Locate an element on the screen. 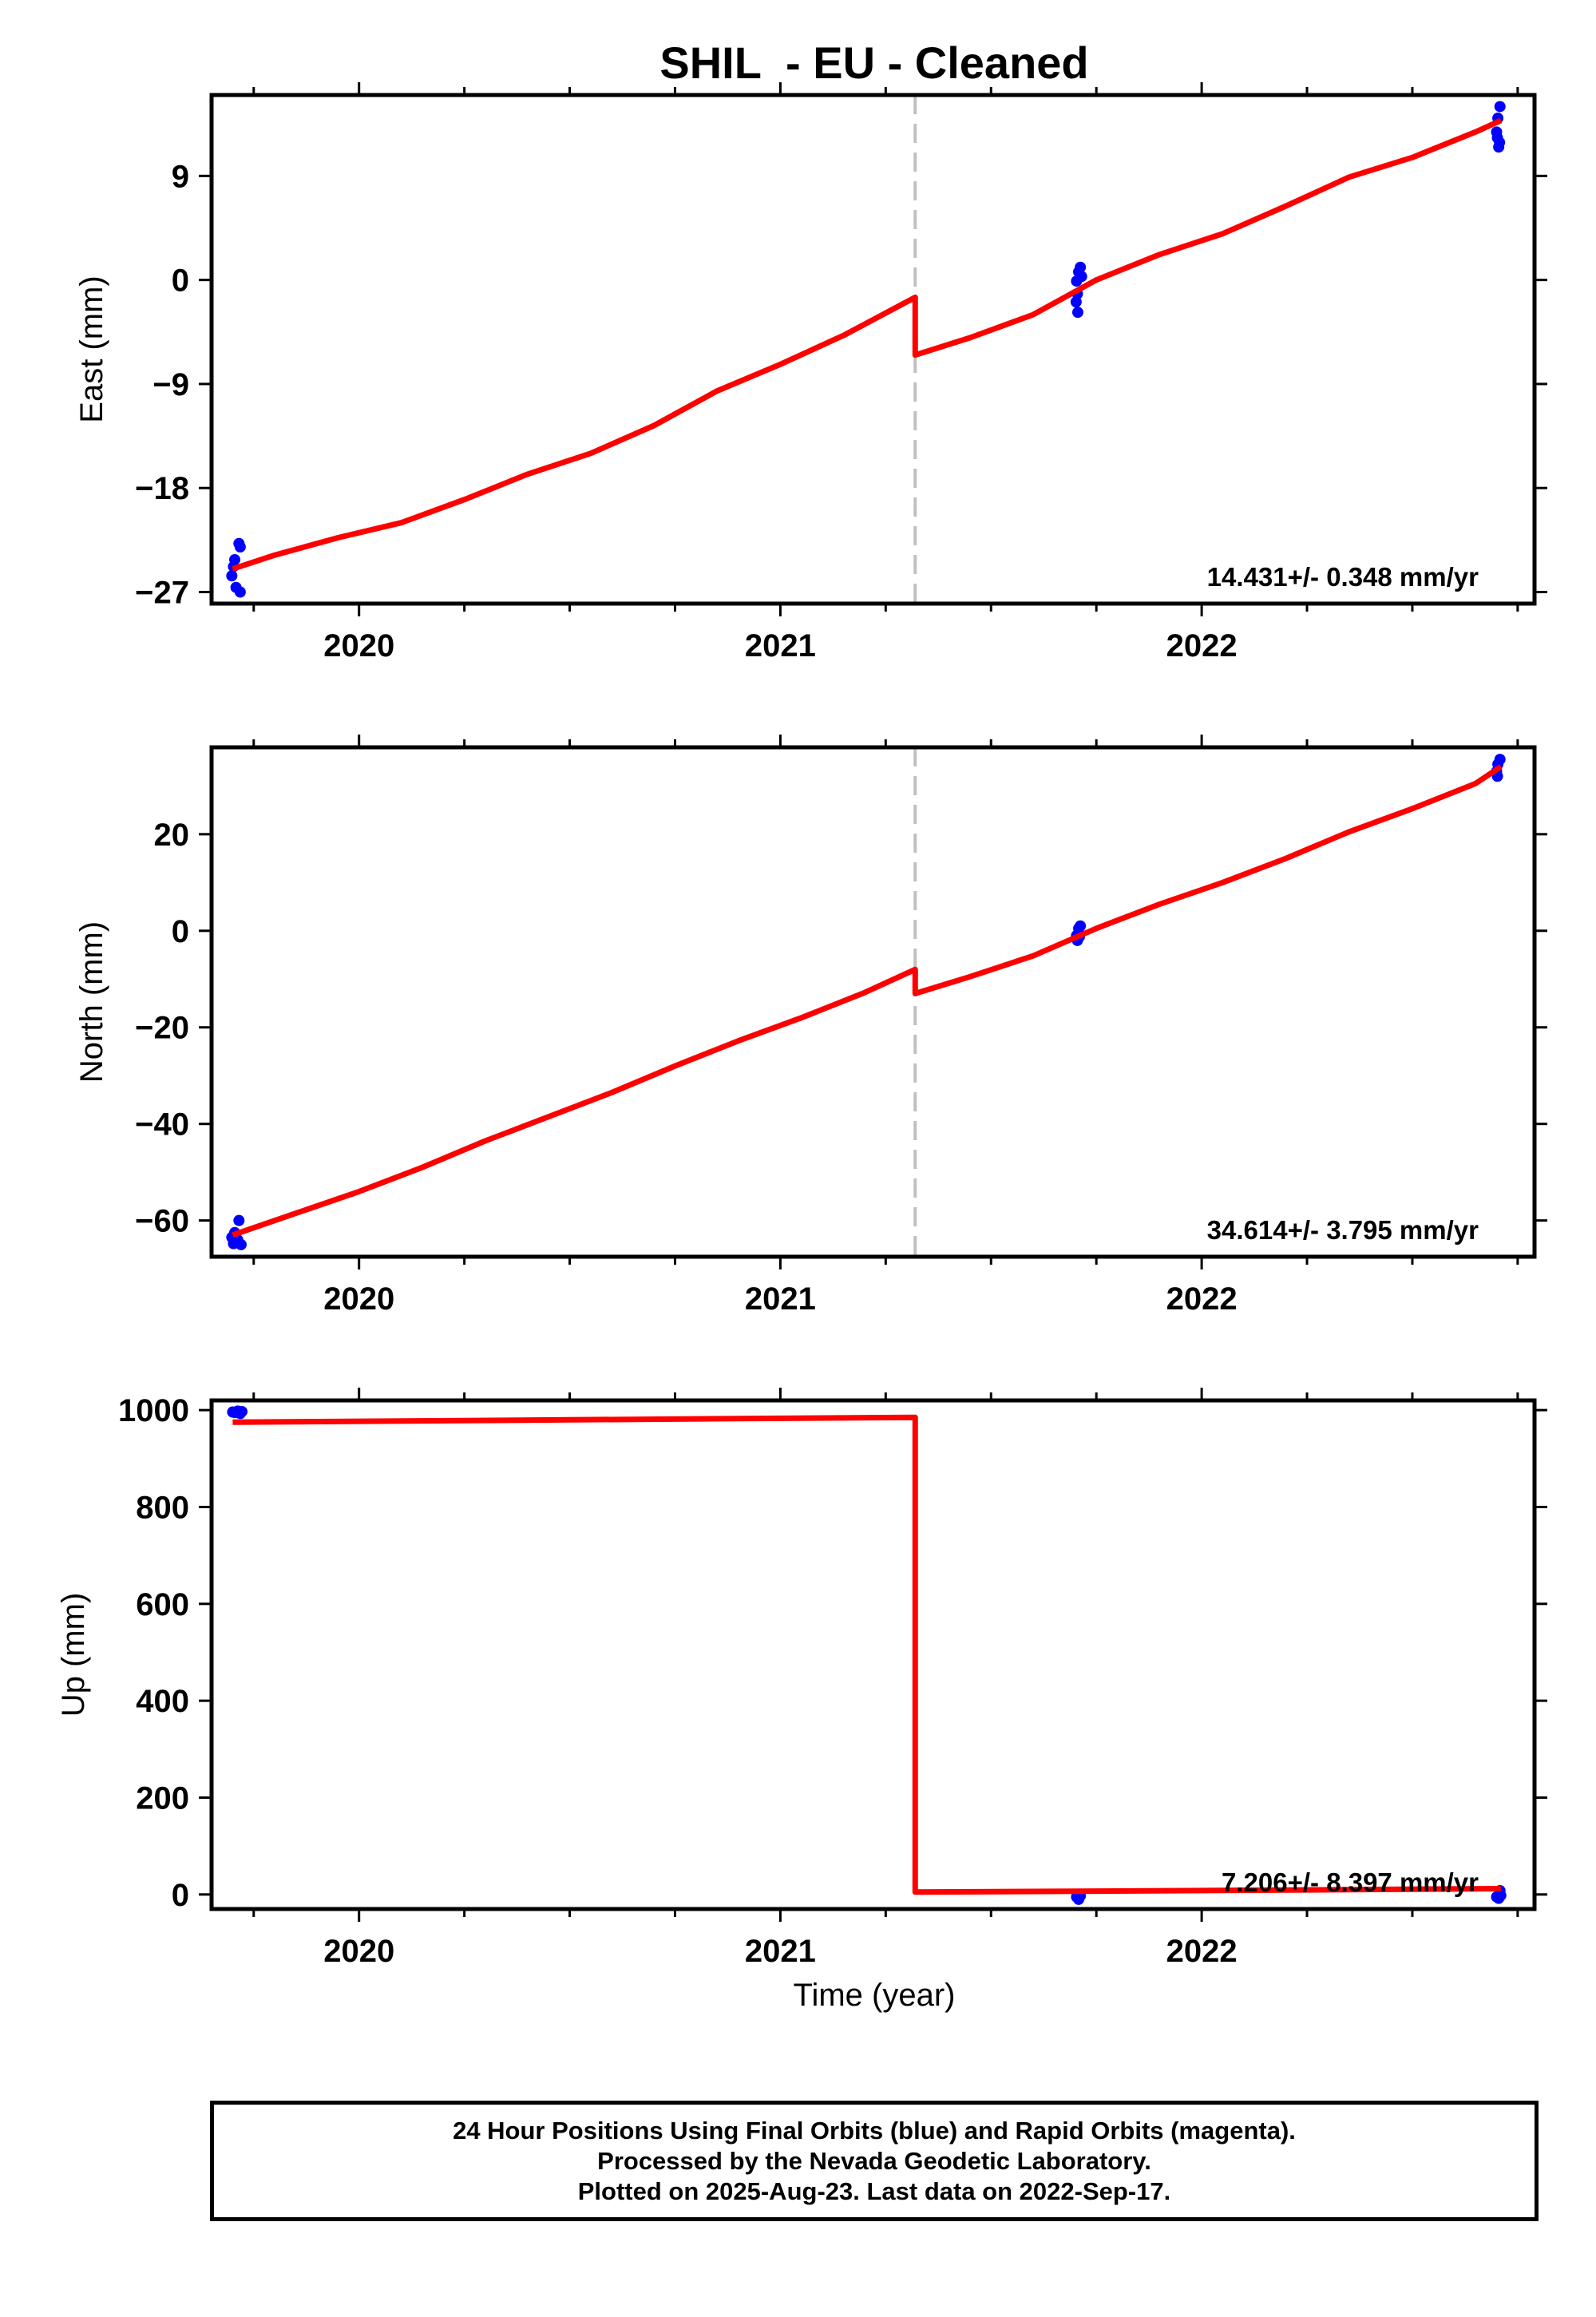  y-tick-label: −60 is located at coordinates (162, 1221).